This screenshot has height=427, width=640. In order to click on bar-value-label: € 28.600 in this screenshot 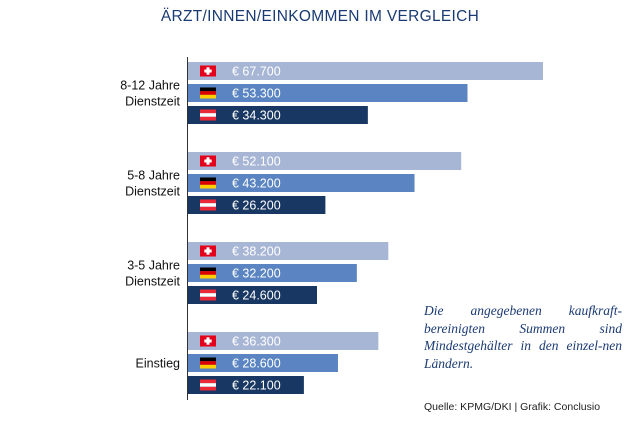, I will do `click(256, 364)`.